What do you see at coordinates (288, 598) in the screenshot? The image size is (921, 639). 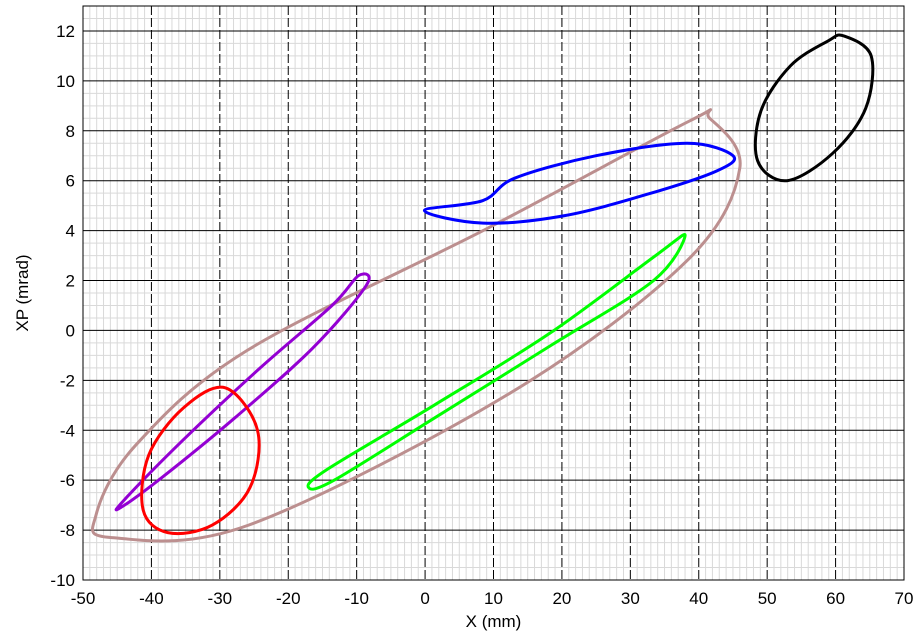 I see `x-tick-label: -20` at bounding box center [288, 598].